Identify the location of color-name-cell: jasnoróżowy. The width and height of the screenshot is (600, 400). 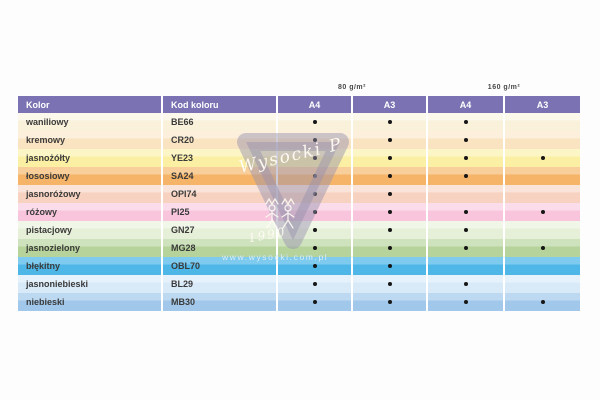
(89, 194).